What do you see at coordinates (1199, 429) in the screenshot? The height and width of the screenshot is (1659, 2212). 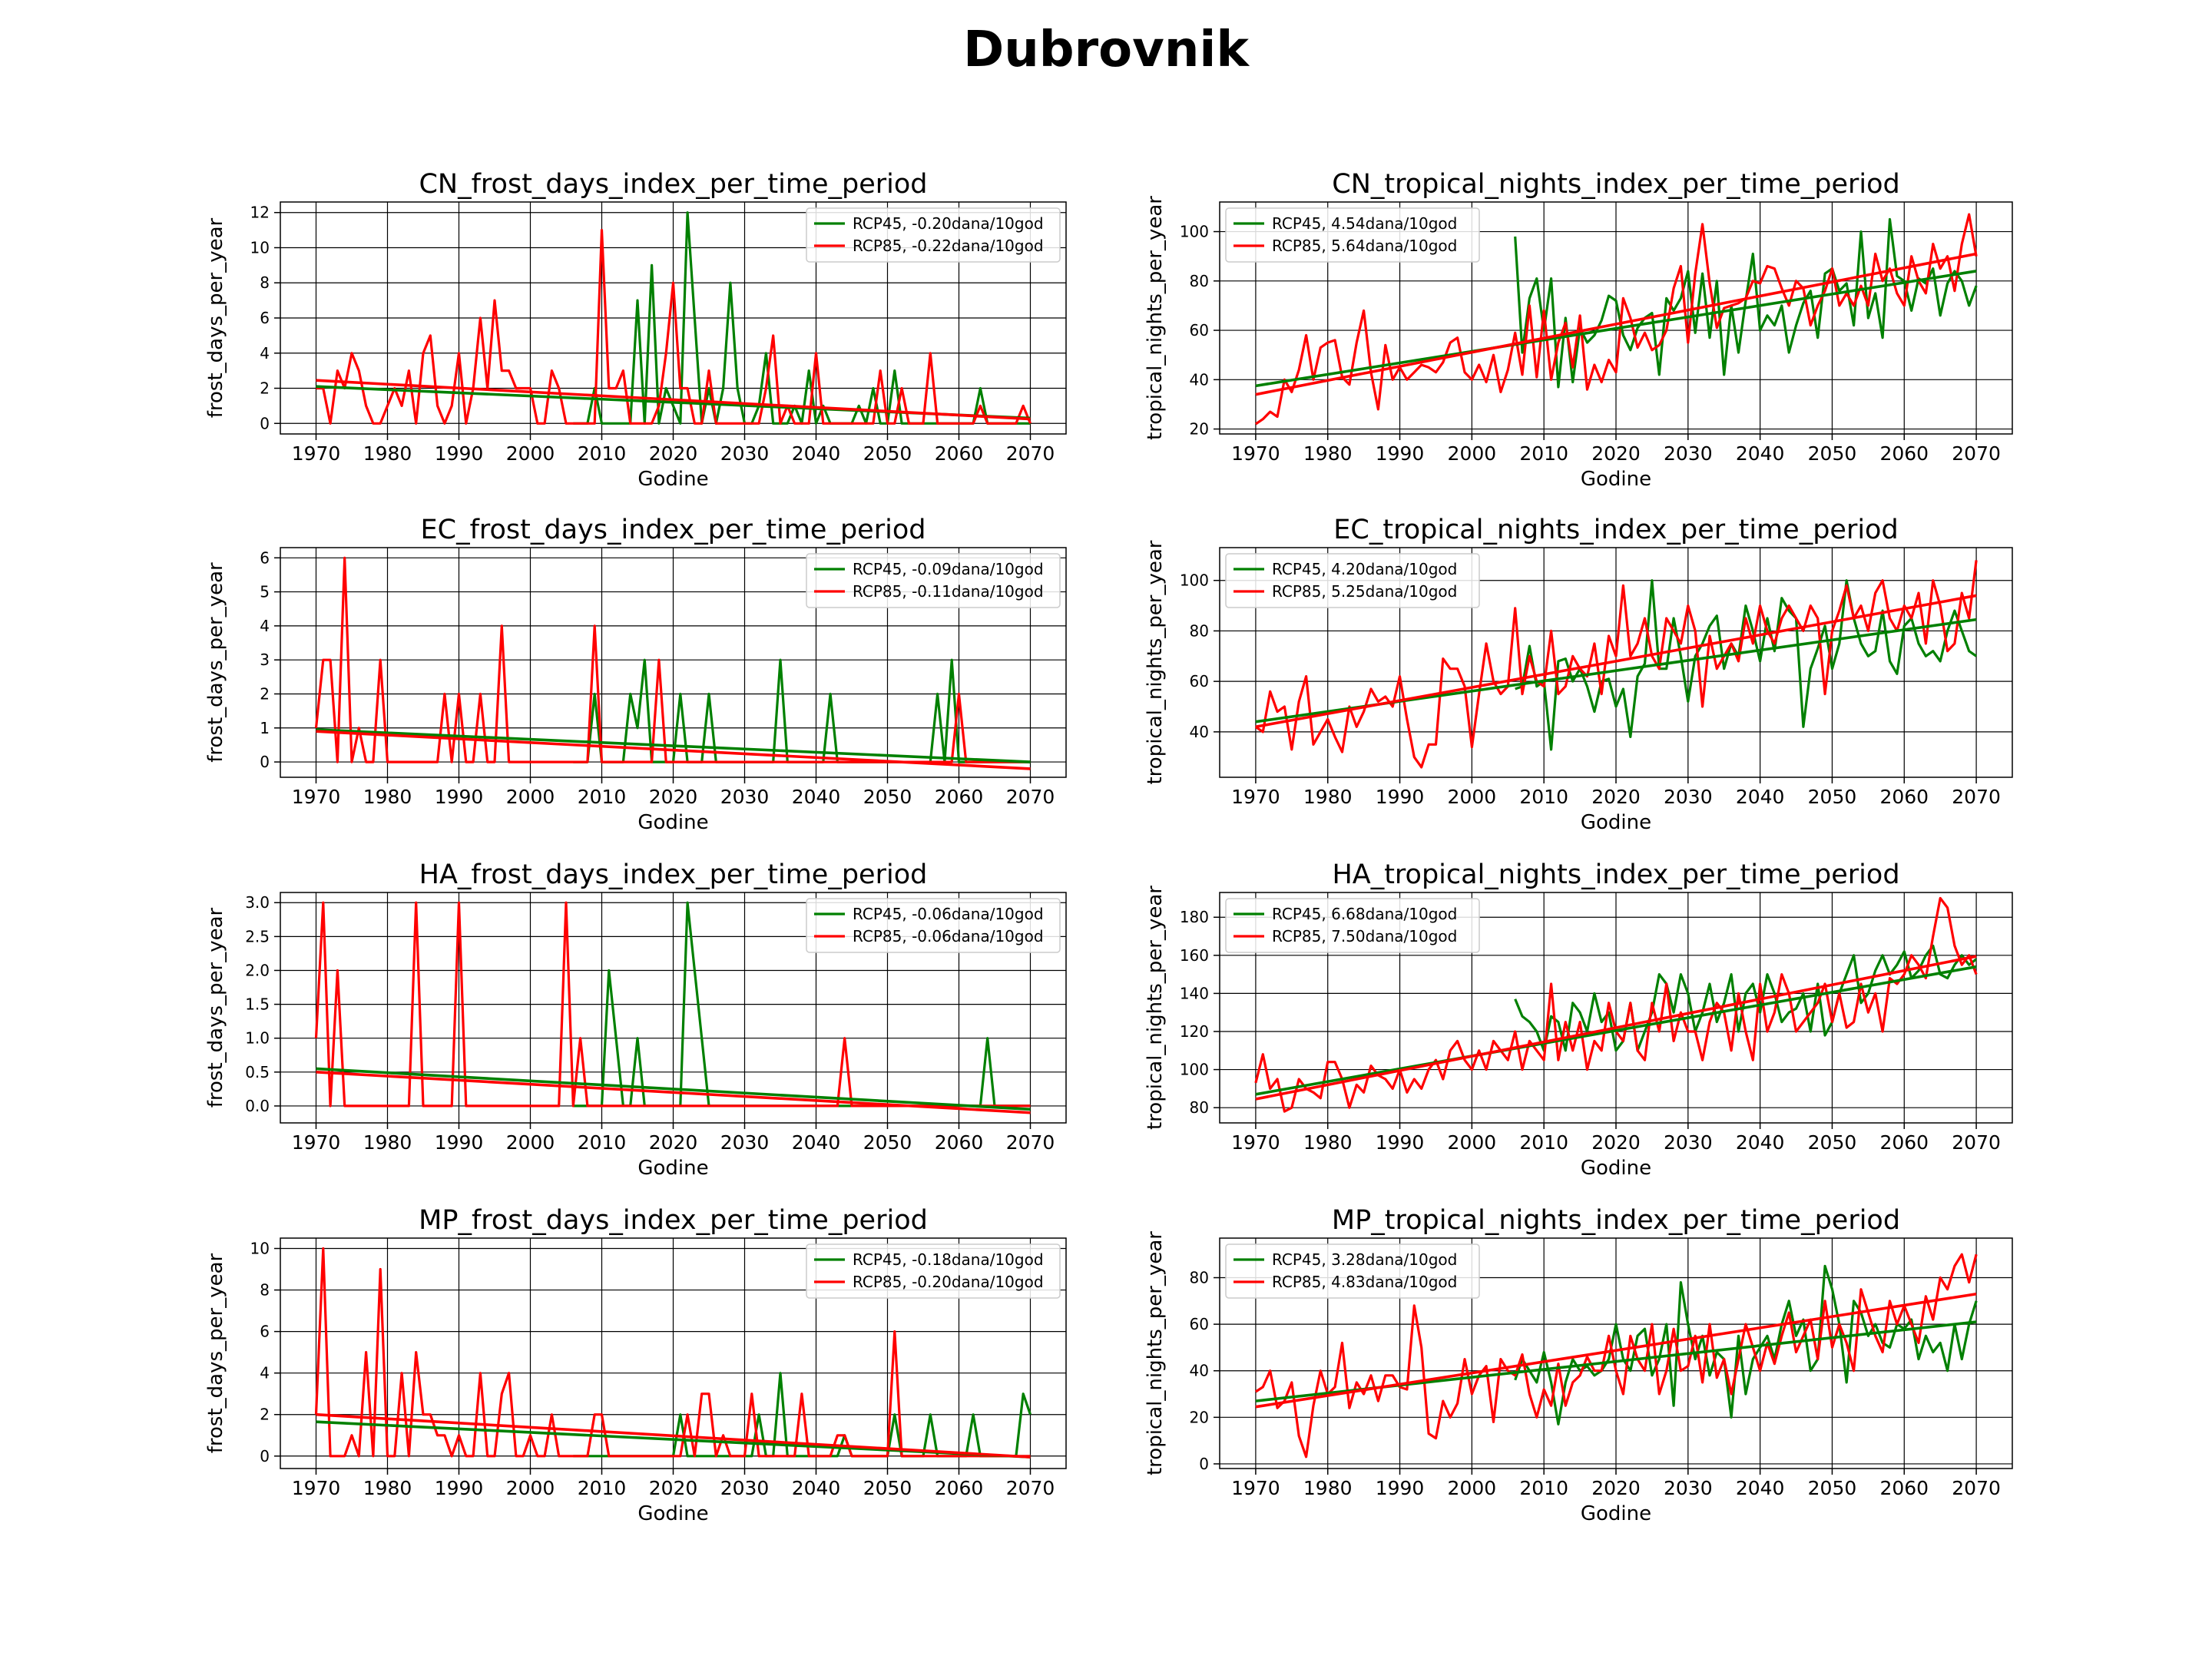 I see `y-tick-label: 20` at bounding box center [1199, 429].